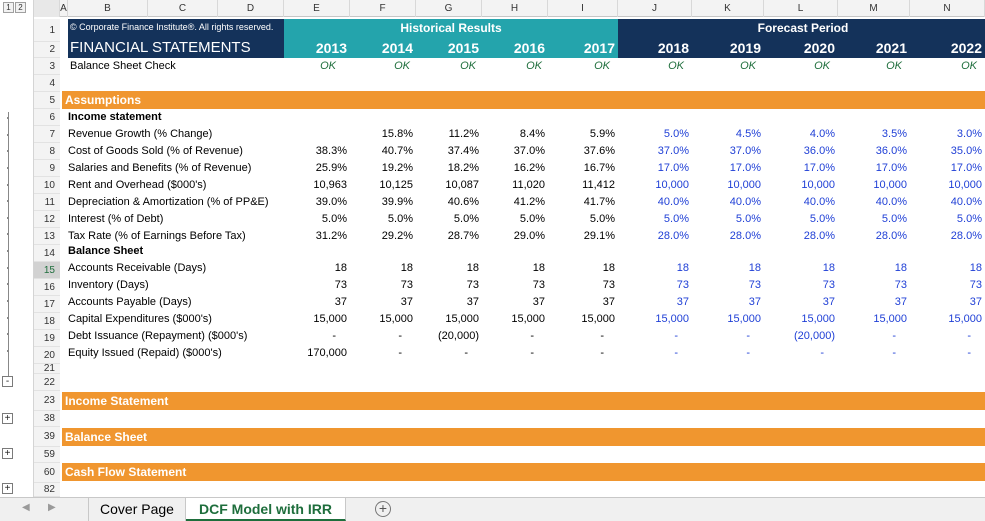 The height and width of the screenshot is (521, 985). I want to click on forecast-value-cell: 28.0%, so click(966, 236).